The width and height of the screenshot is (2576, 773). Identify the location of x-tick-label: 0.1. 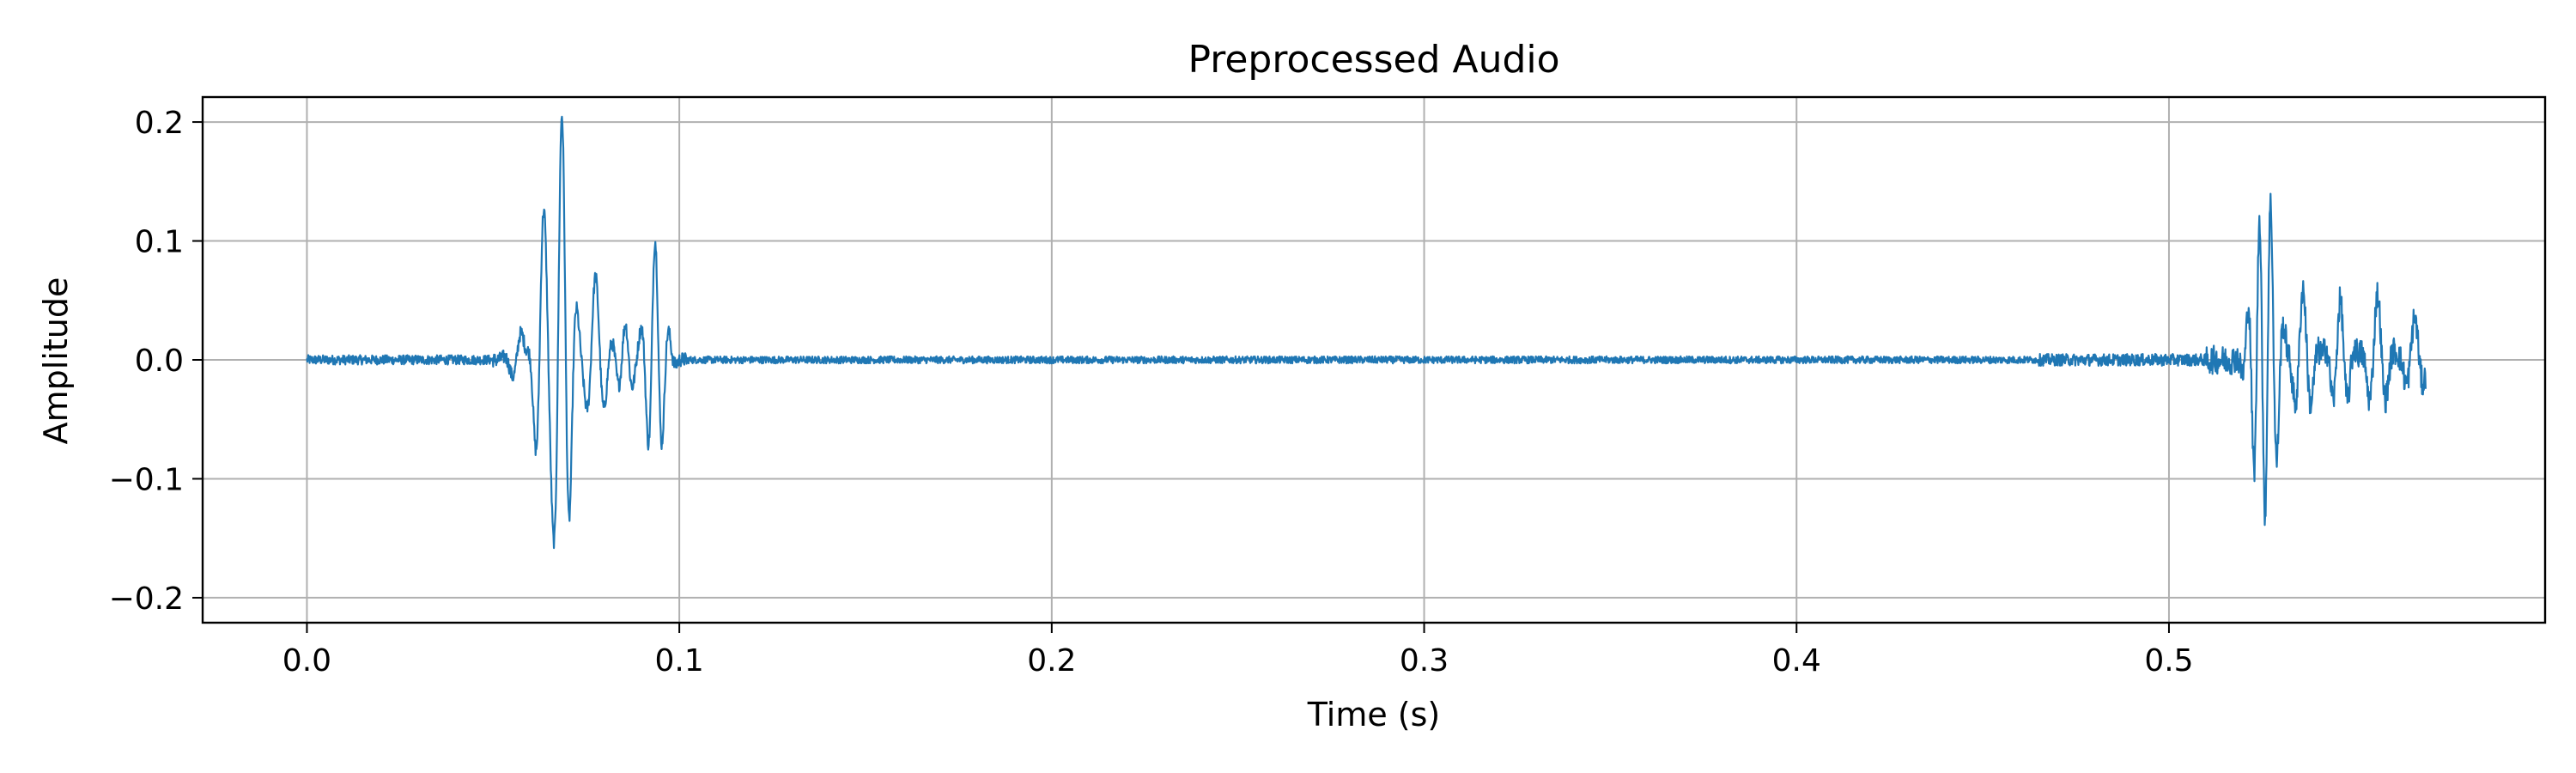
(680, 661).